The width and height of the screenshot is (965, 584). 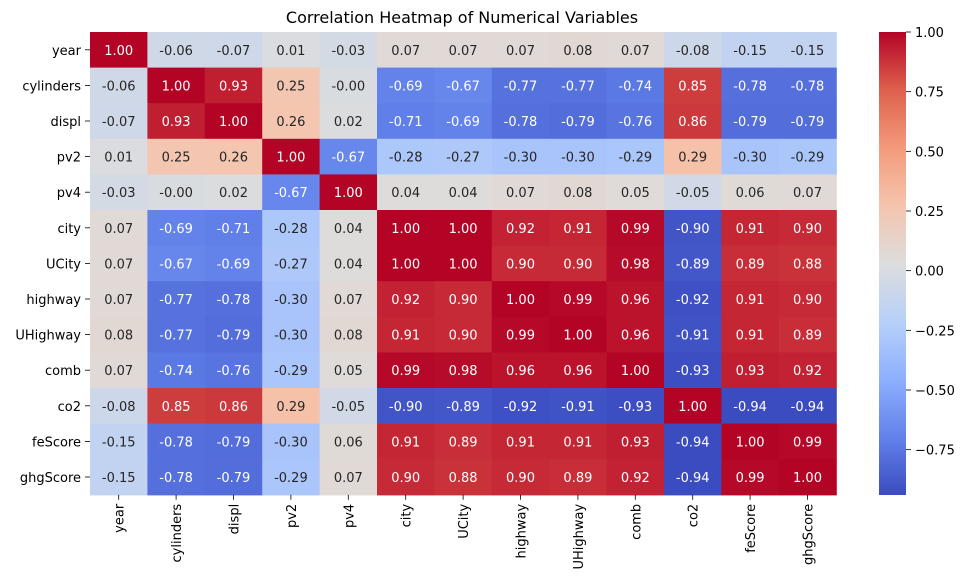 I want to click on cell-value-label: 0.98, so click(x=635, y=264).